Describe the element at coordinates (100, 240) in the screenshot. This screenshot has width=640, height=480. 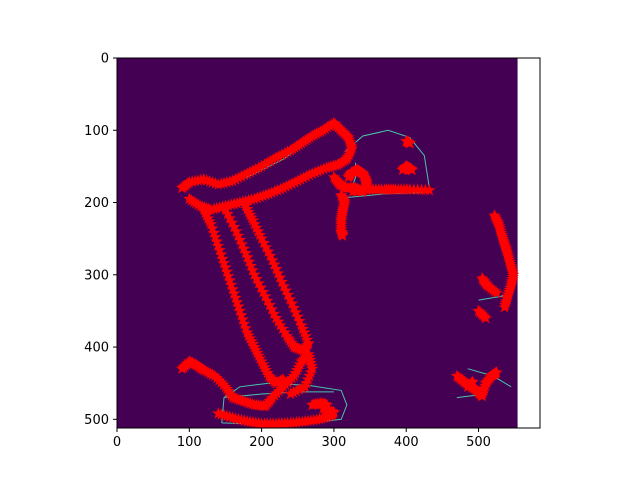
I see `y-axis: 0 100 200 300 400 500` at that location.